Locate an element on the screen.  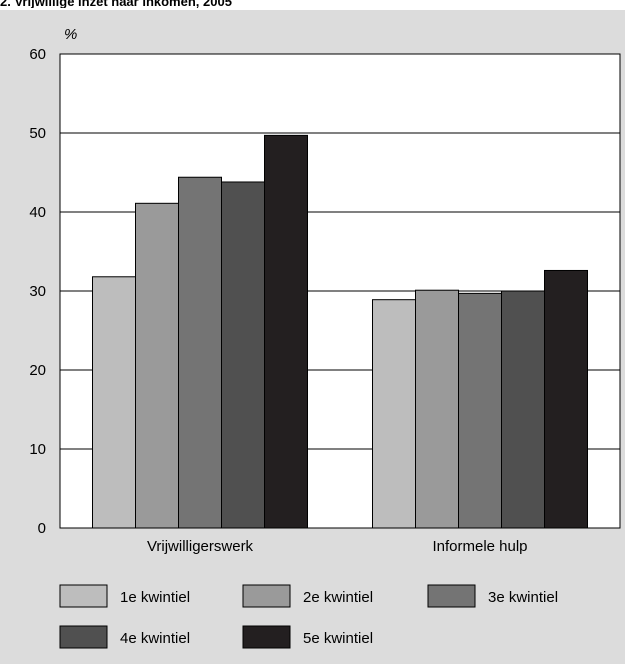
legend-label: 2e kwintiel is located at coordinates (338, 597).